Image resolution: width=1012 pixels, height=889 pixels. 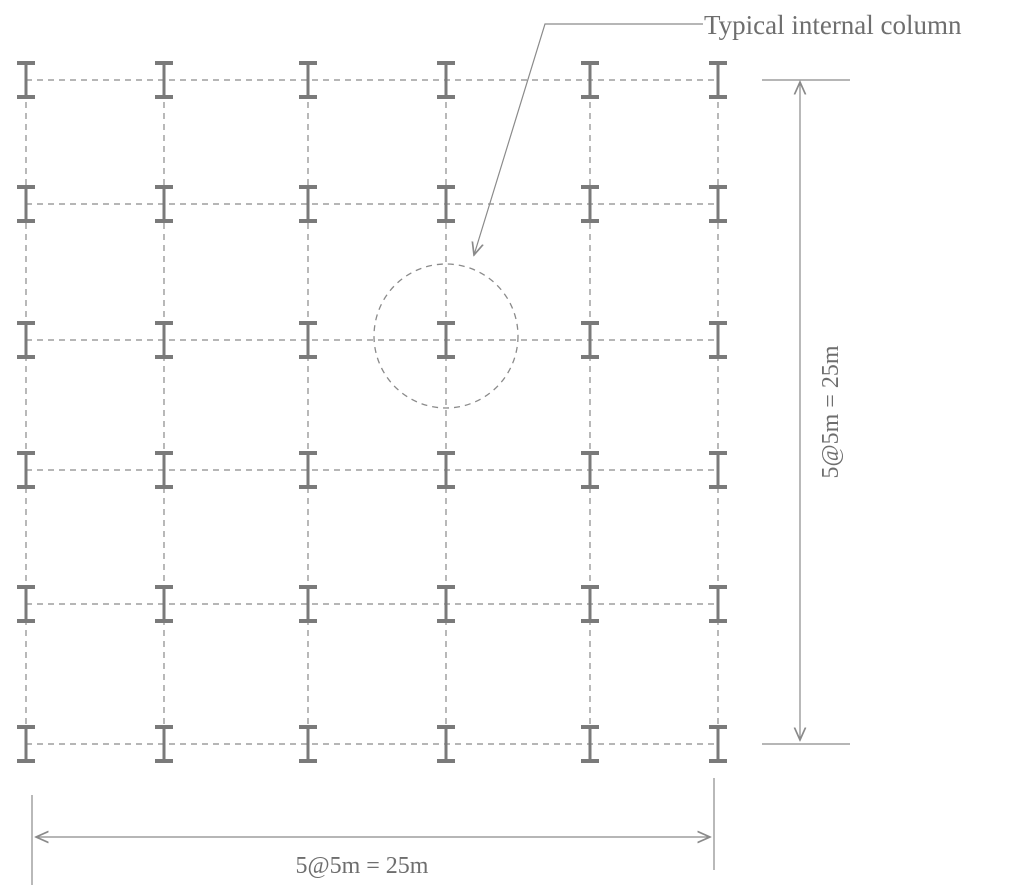 What do you see at coordinates (833, 25) in the screenshot?
I see `callout-label: Typical internal column` at bounding box center [833, 25].